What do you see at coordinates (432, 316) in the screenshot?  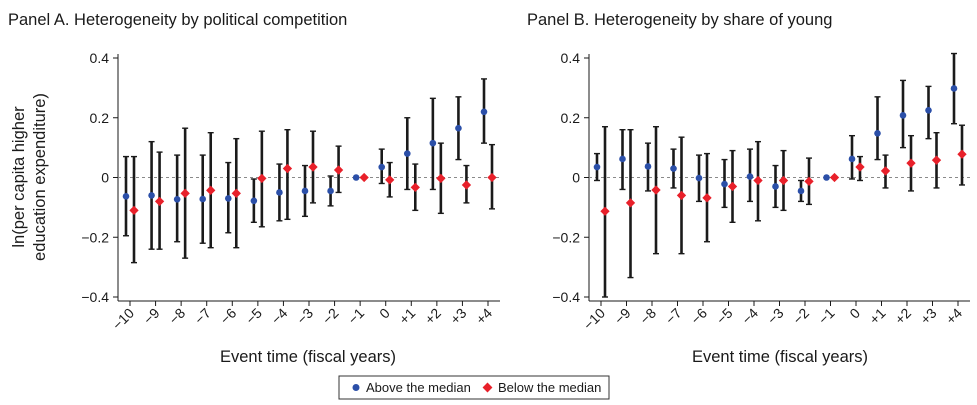 I see `panel-a-xtick-label: +2` at bounding box center [432, 316].